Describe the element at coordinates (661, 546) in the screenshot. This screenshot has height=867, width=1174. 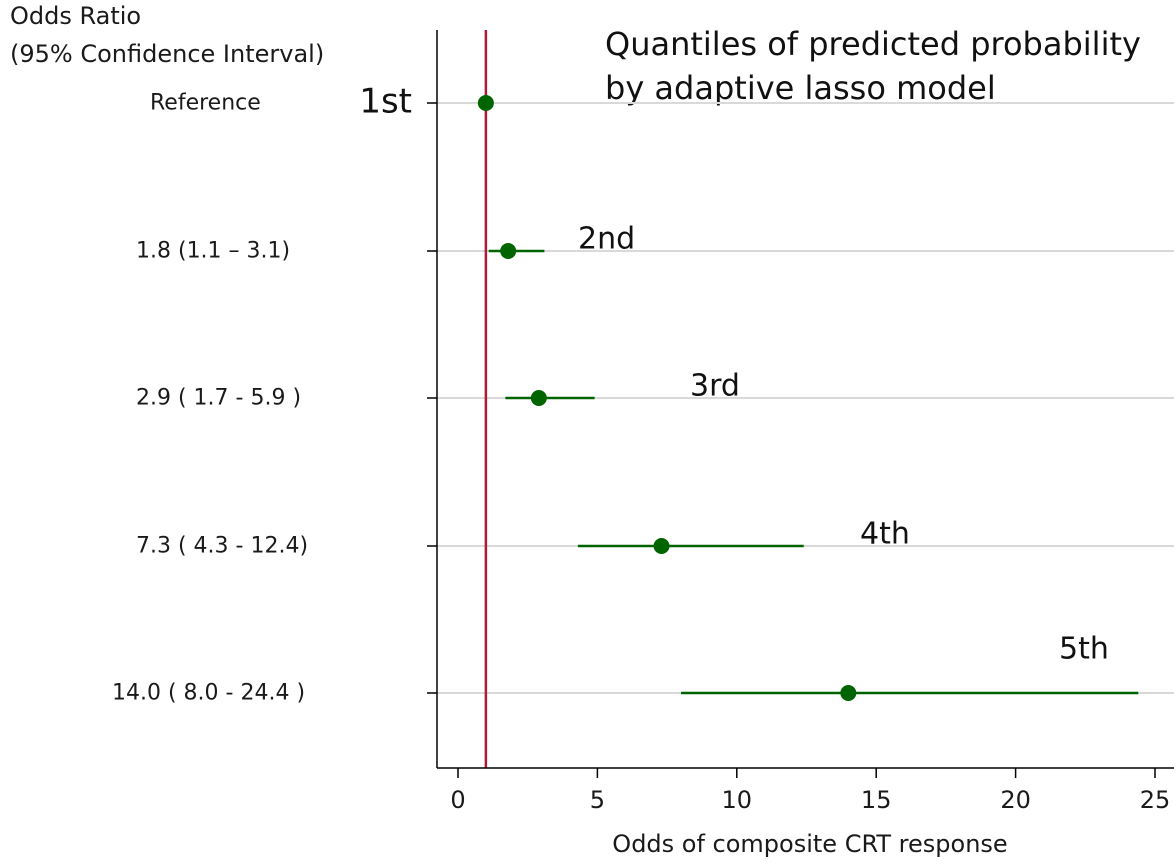
I see `point-4th` at that location.